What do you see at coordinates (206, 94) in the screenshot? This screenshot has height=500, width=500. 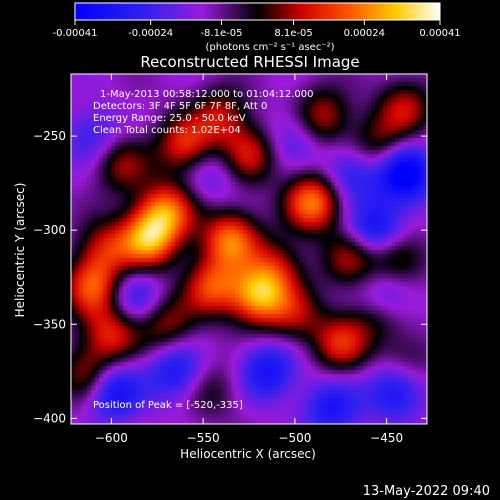 I see `annotation-line: 1-May-2013 00:58:12.000 to 01:04:12.000` at bounding box center [206, 94].